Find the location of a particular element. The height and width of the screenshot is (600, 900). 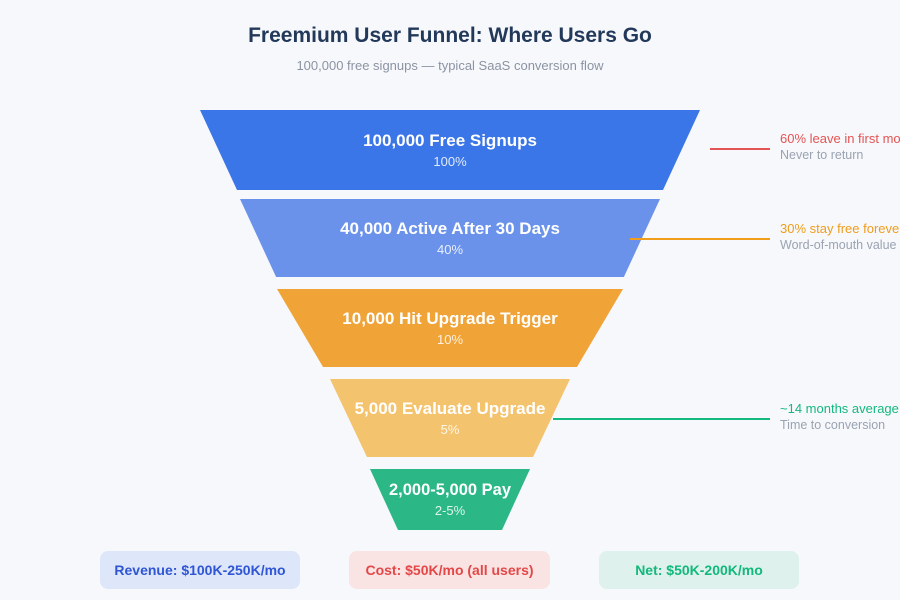

funnel-stage-label: 40,000 Active After 30 Days is located at coordinates (450, 228).